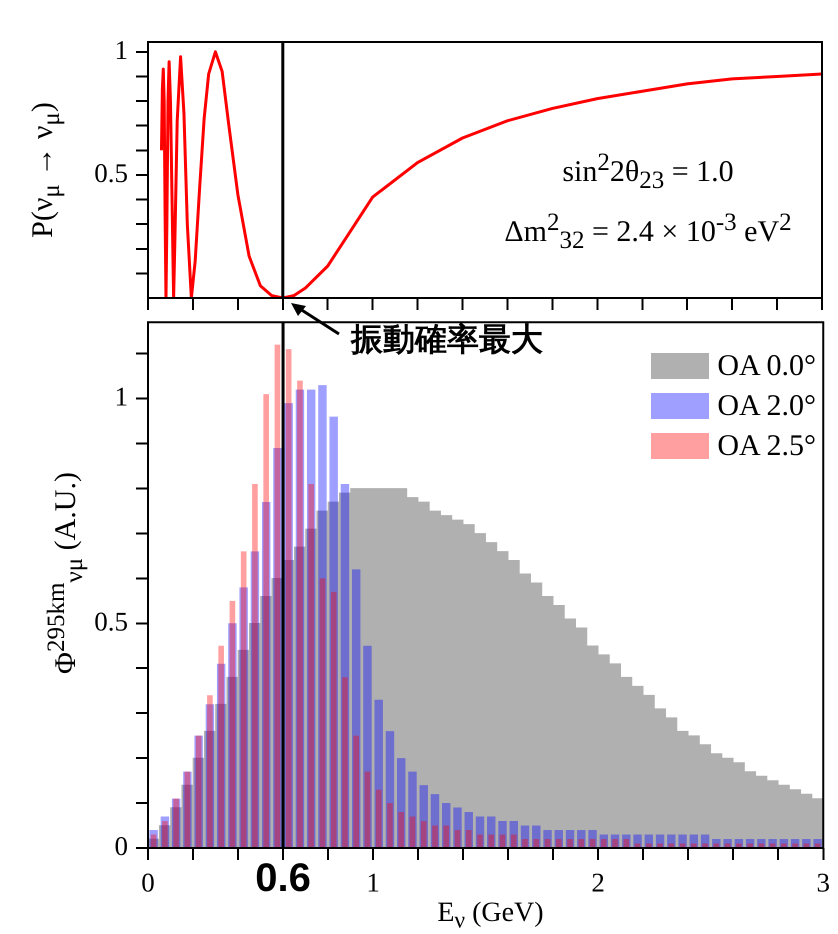 Image resolution: width=838 pixels, height=934 pixels. What do you see at coordinates (490, 915) in the screenshot?
I see `x-axis-title: E$_{ν}$ (GeV)` at bounding box center [490, 915].